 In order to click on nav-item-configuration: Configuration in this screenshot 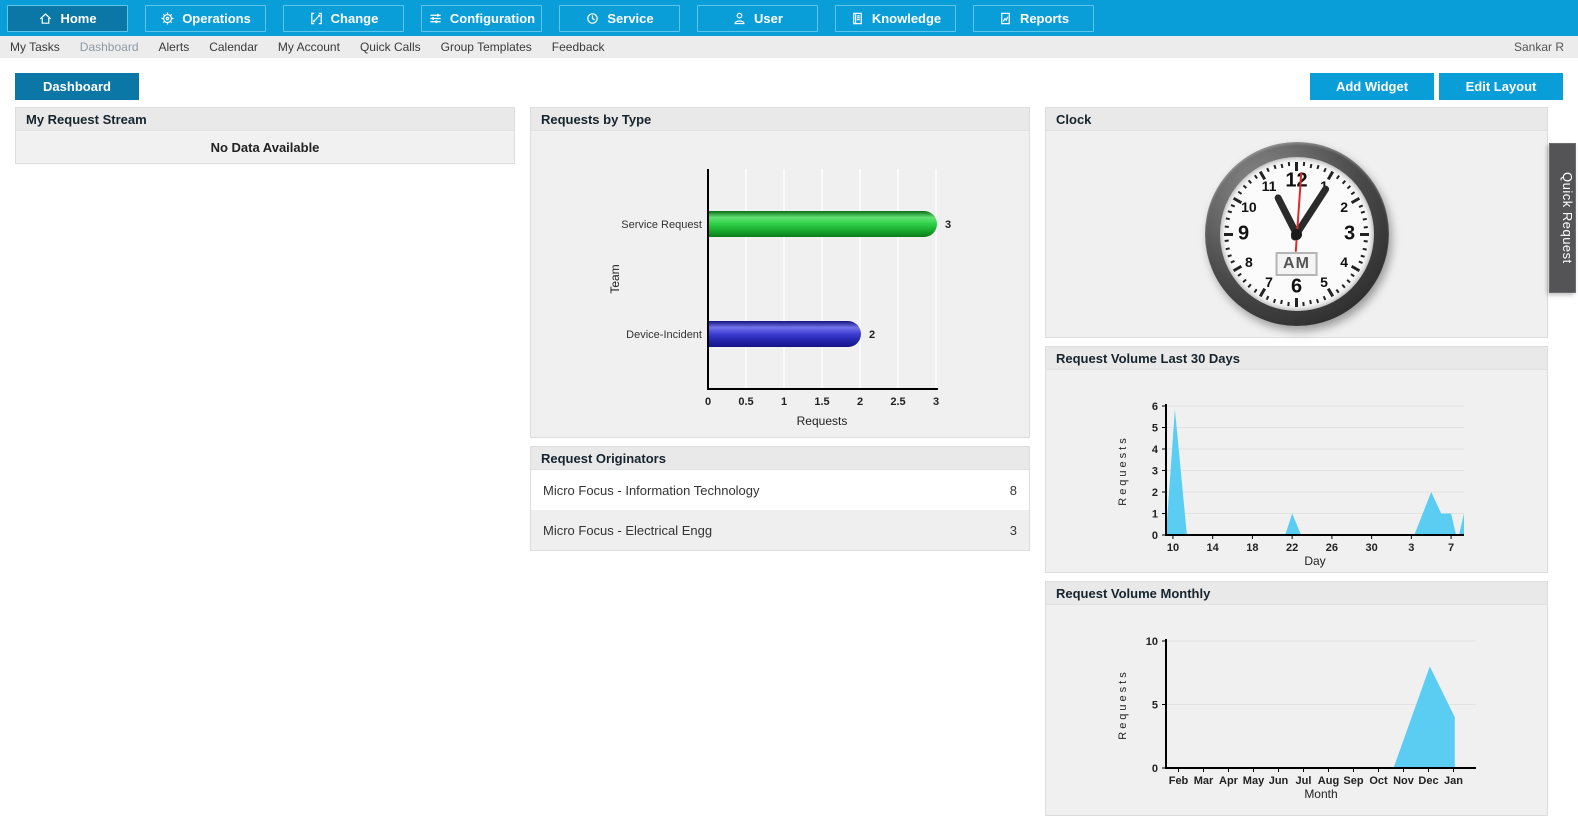, I will do `click(481, 18)`.